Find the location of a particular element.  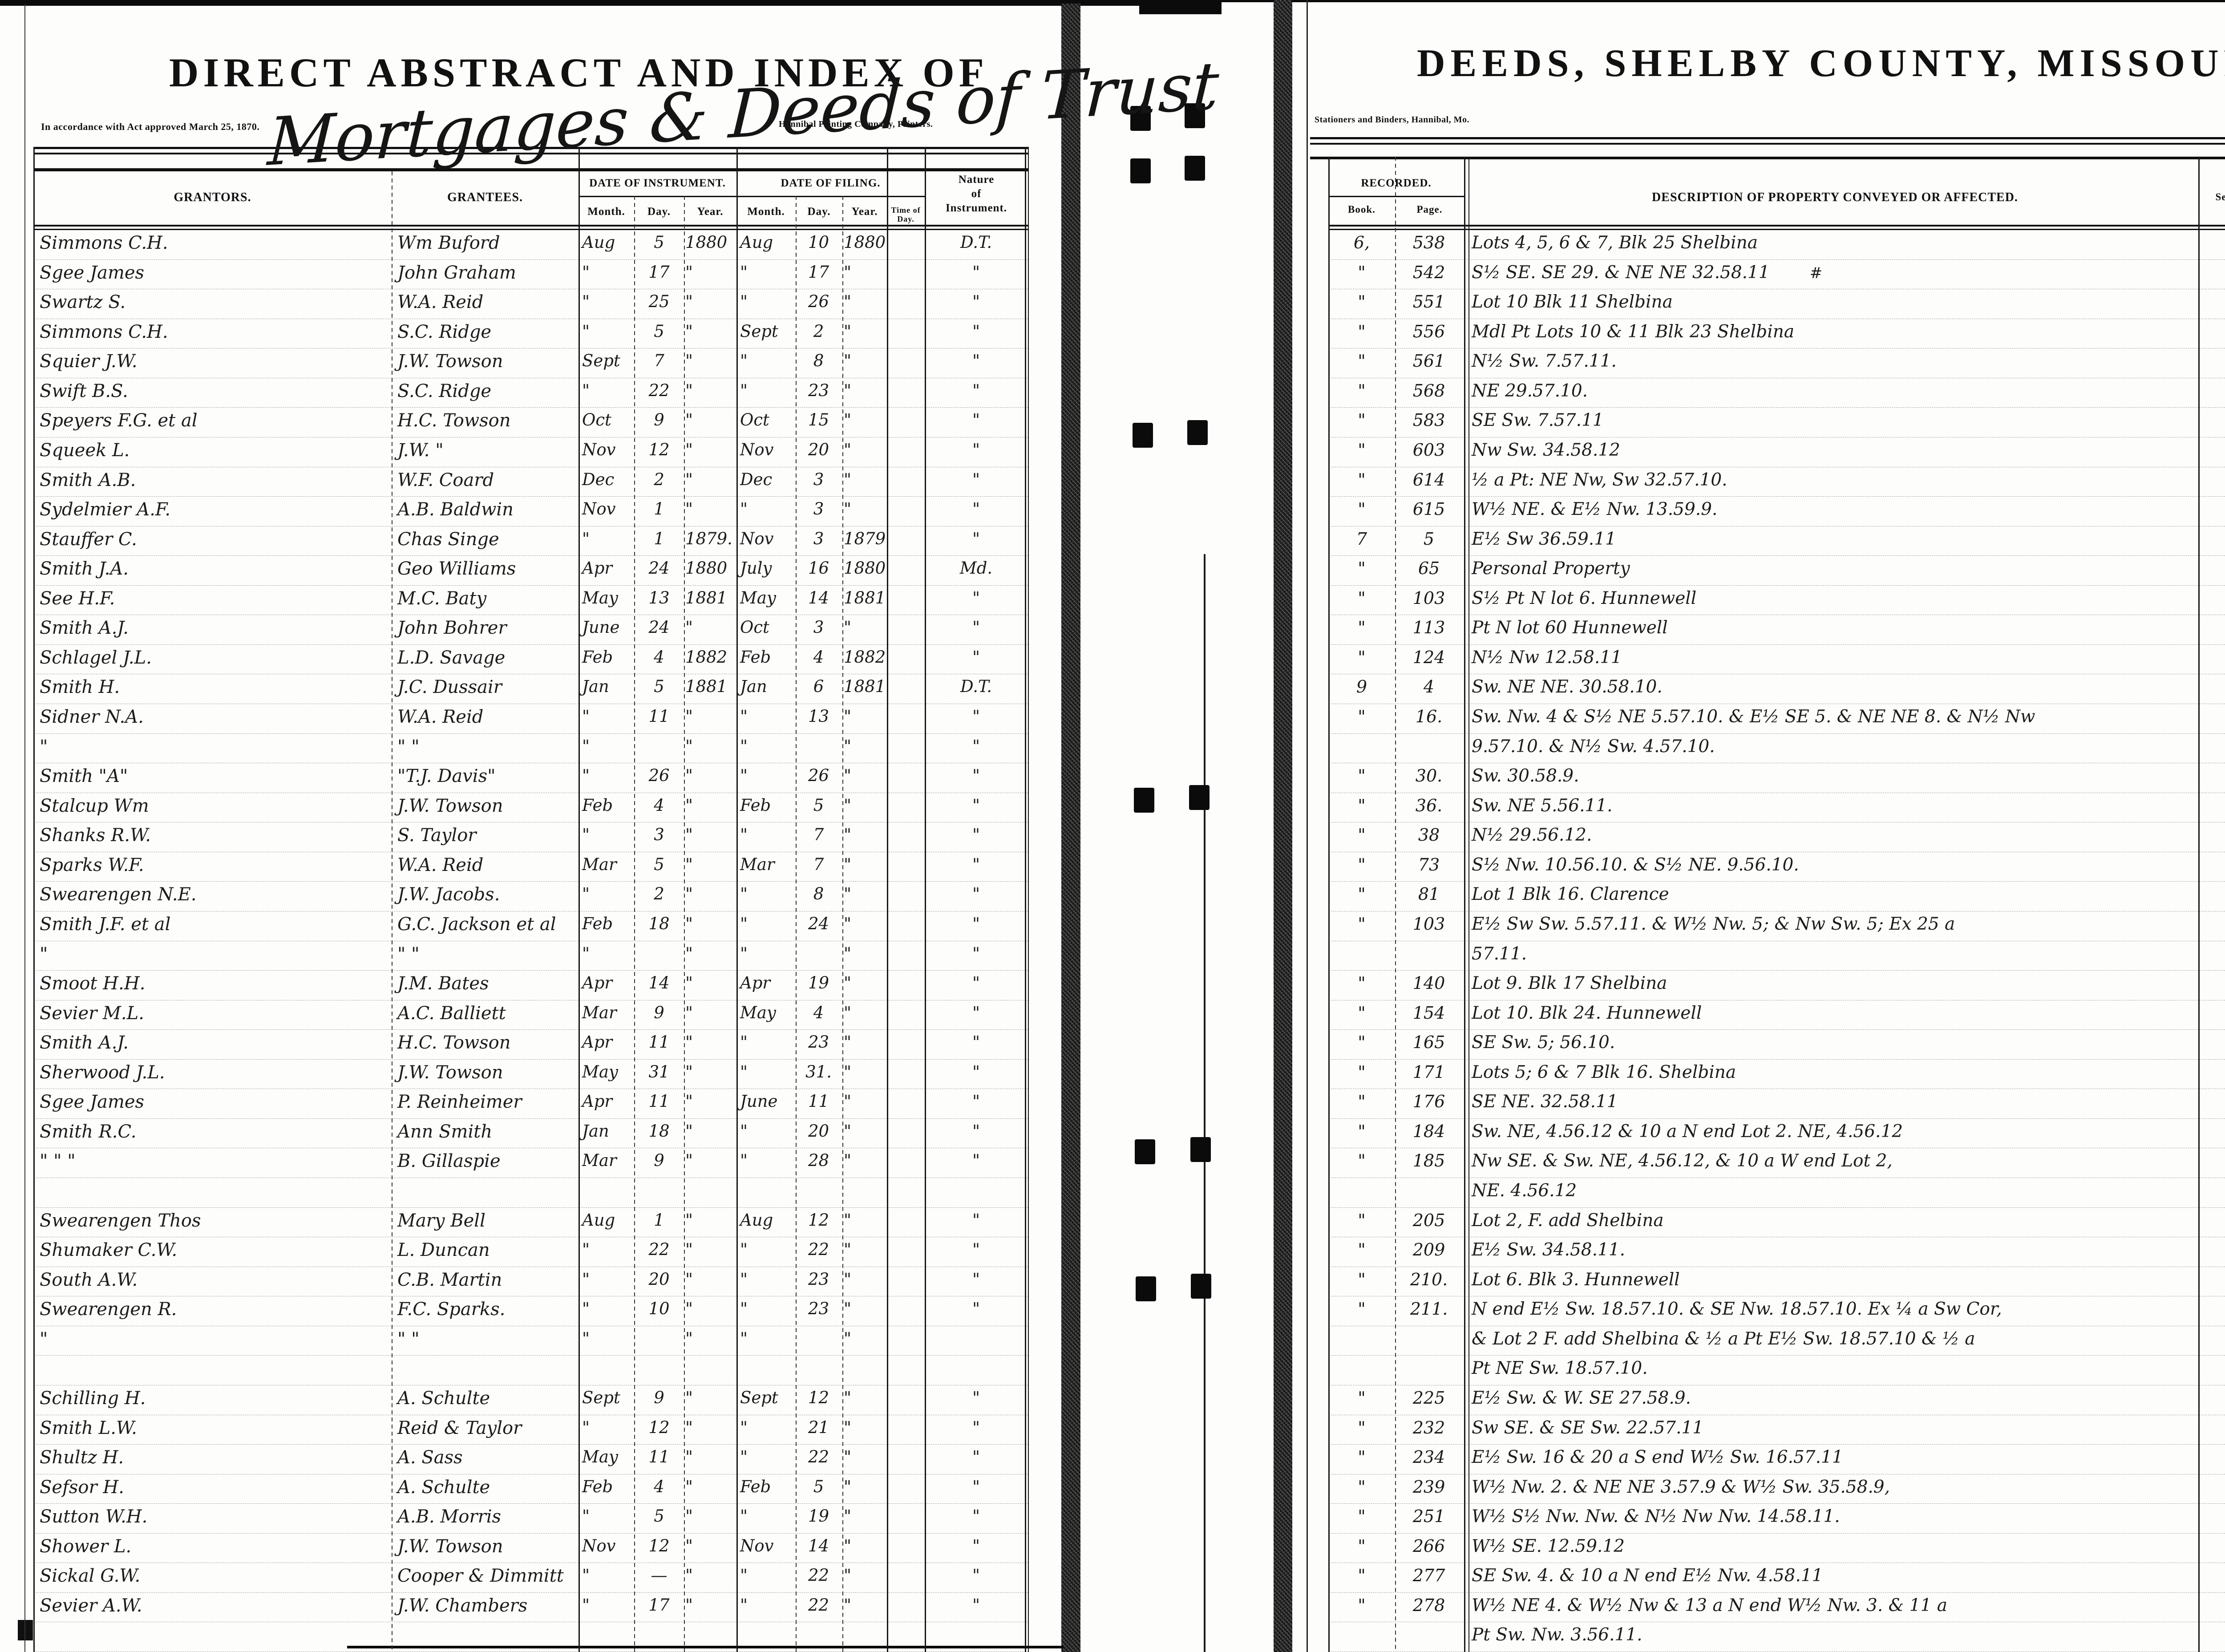

grantor-cell: Swift B.S. is located at coordinates (84, 391).